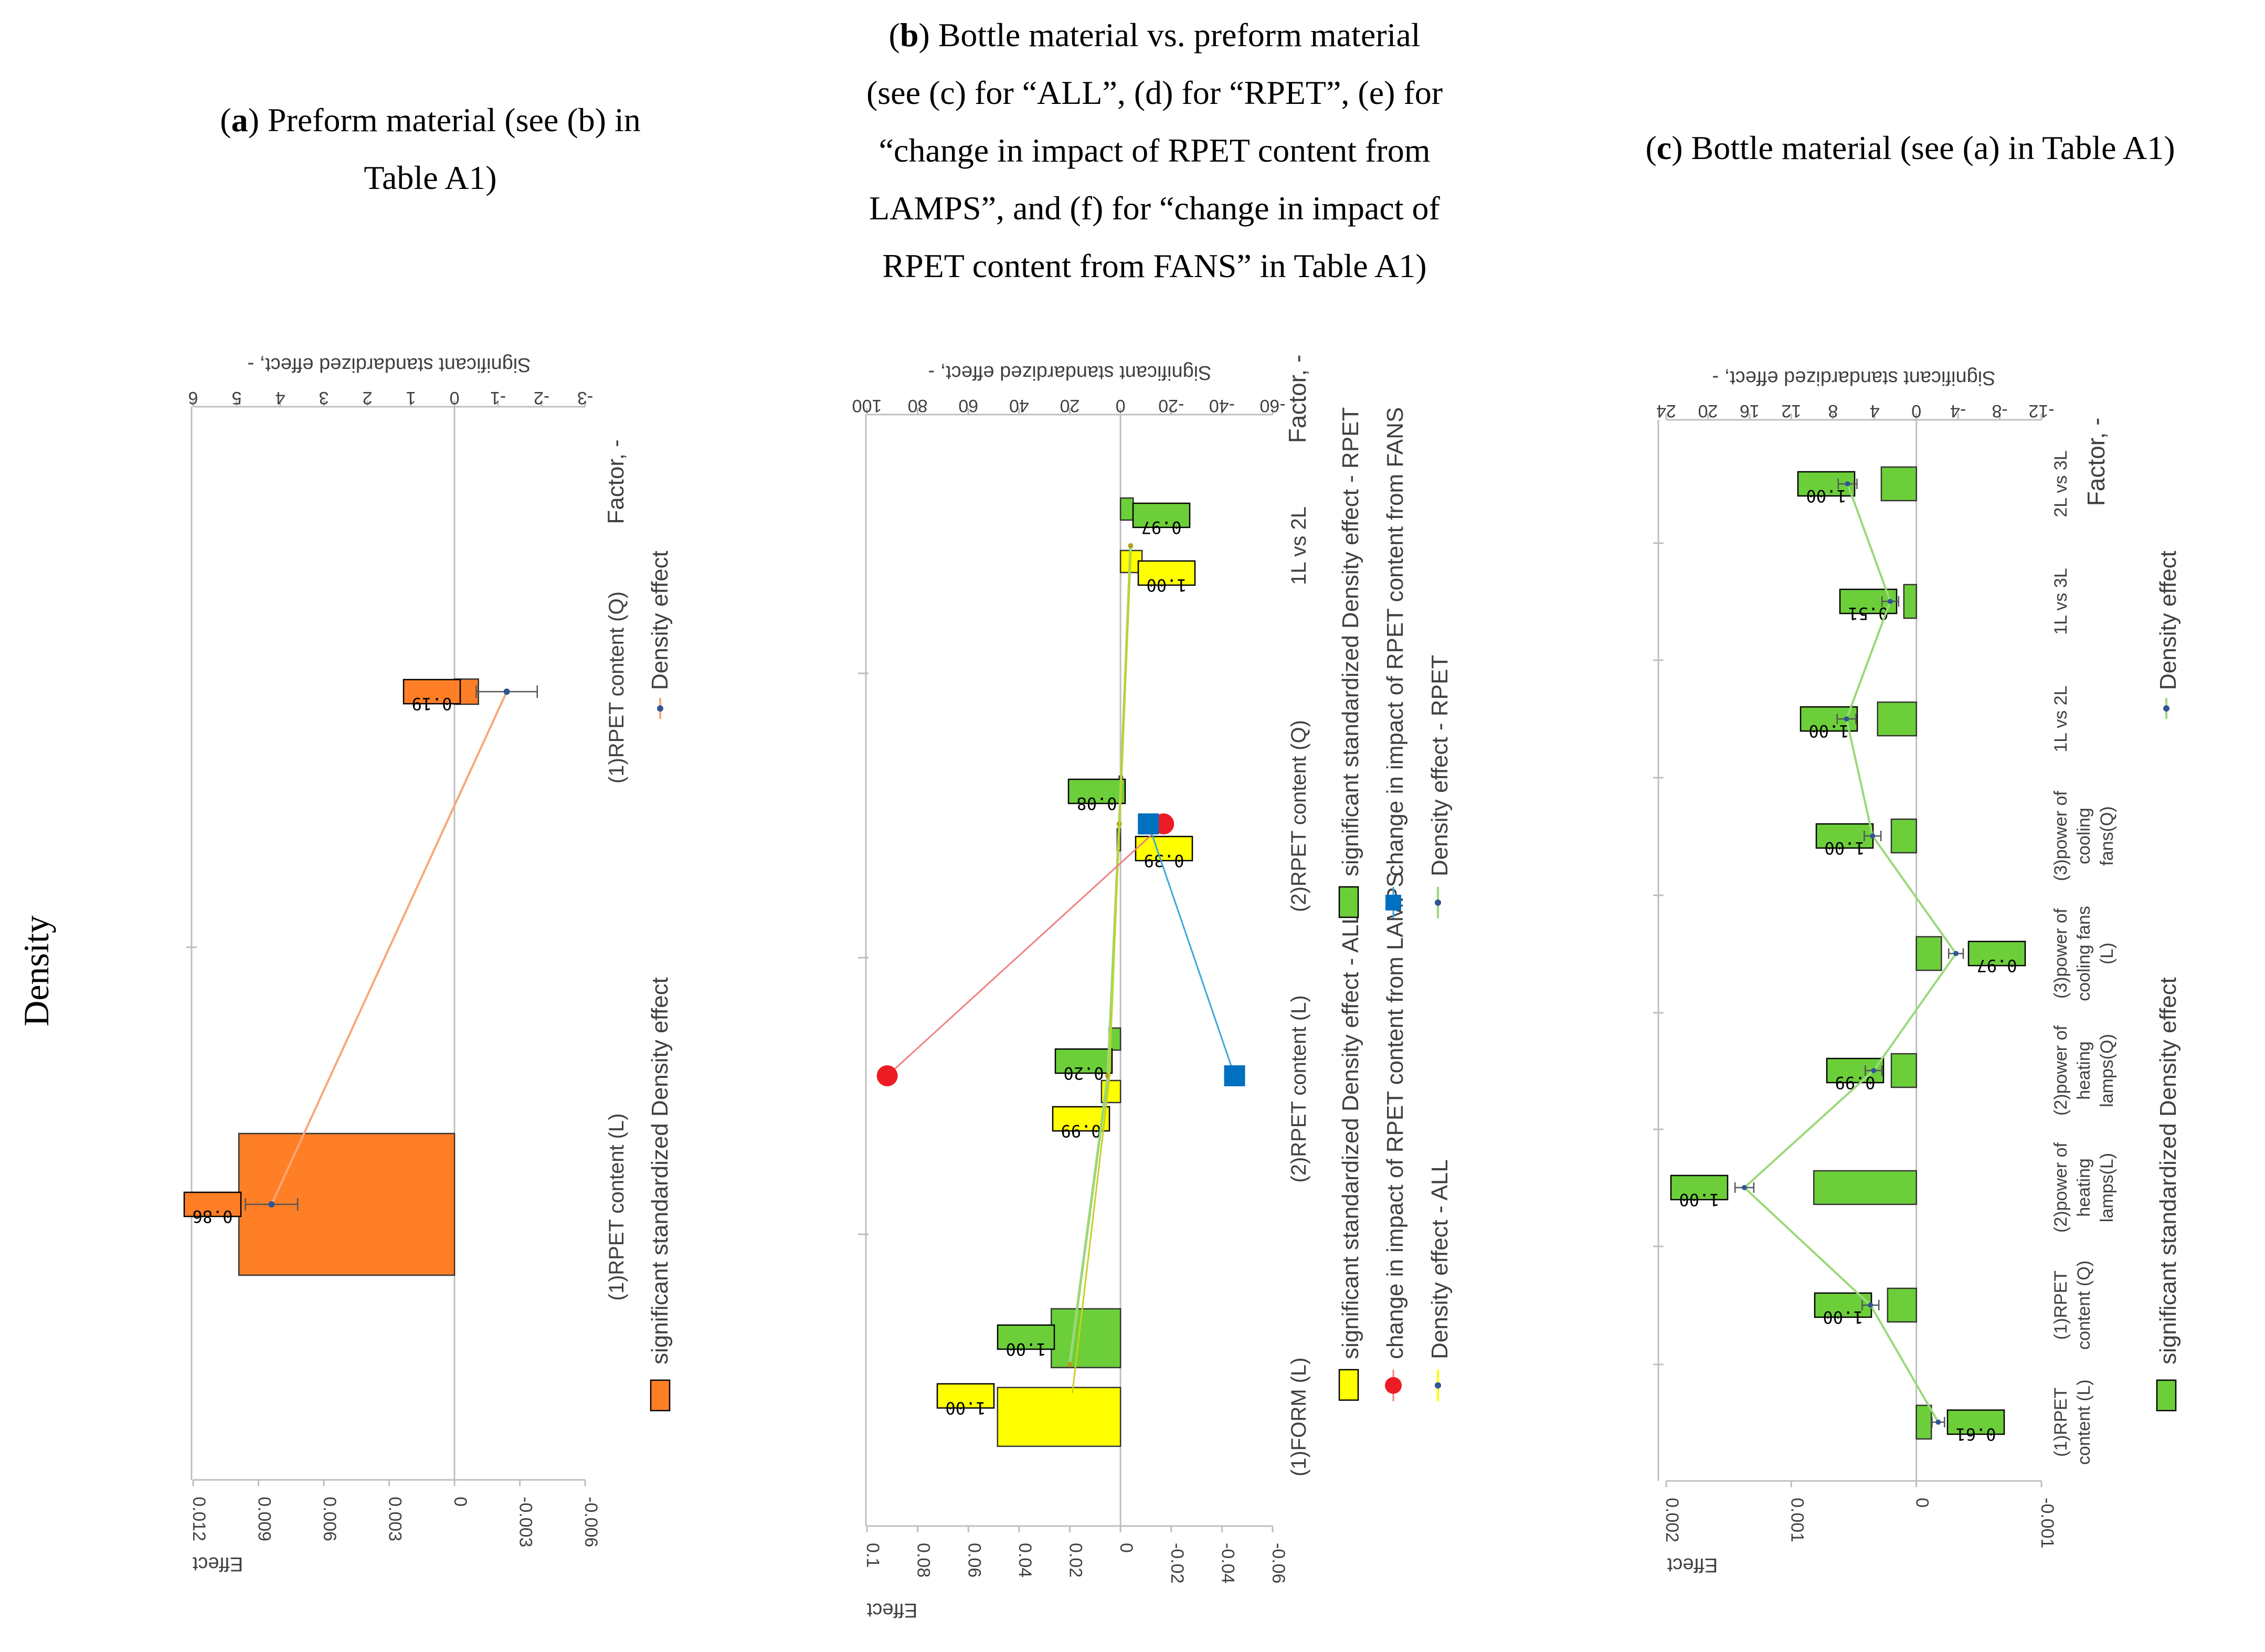 The height and width of the screenshot is (1652, 2265). What do you see at coordinates (867, 406) in the screenshot?
I see `std-tick-label: 100` at bounding box center [867, 406].